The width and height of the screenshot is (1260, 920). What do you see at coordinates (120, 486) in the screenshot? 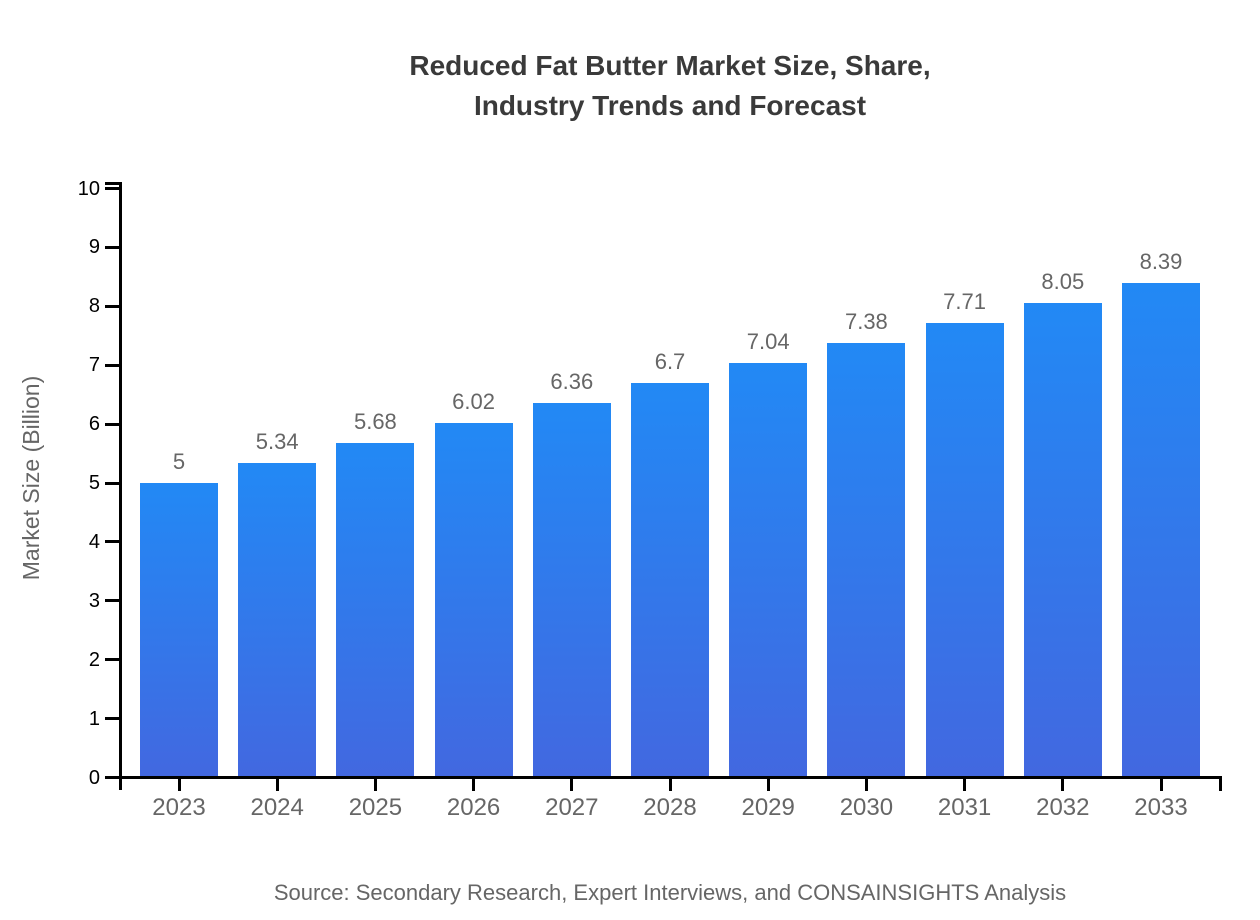
I see `y-axis-line` at bounding box center [120, 486].